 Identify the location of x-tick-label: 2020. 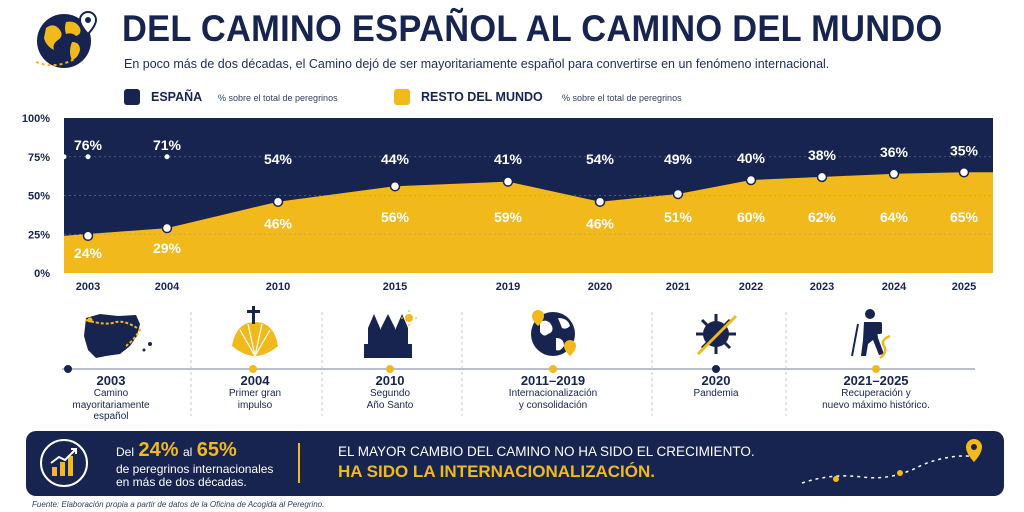
(600, 287).